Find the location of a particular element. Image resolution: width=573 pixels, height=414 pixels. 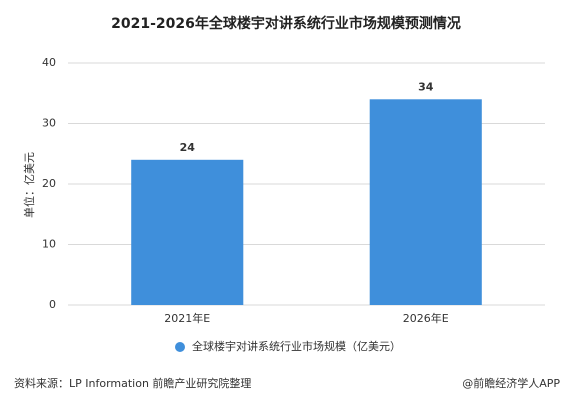

y-tick-label: 10 is located at coordinates (49, 244).